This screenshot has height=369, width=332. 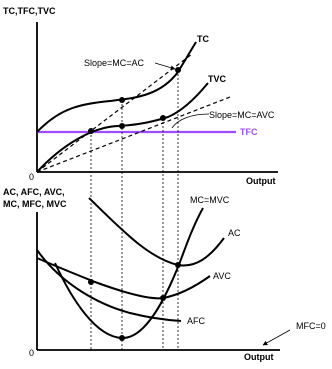 I want to click on avc-minimum-point, so click(x=163, y=298).